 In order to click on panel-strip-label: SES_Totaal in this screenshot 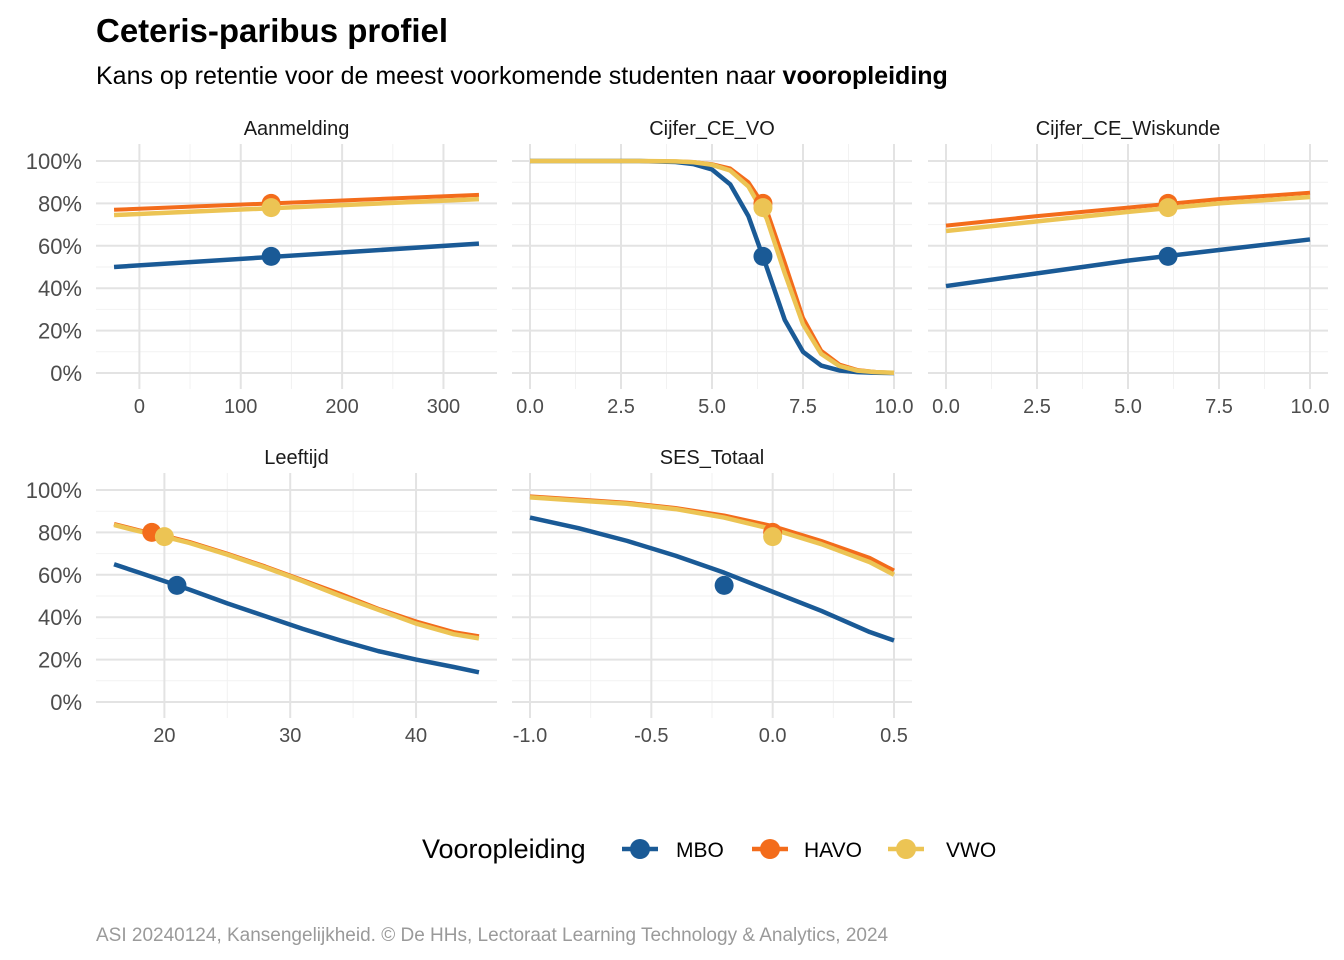, I will do `click(712, 458)`.